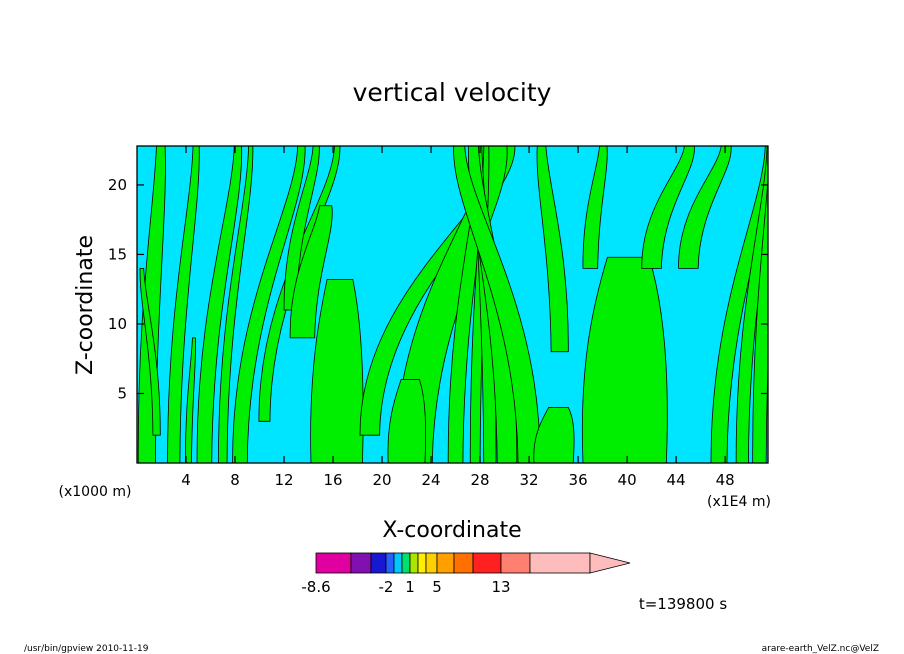  I want to click on x-tick-label: 32, so click(529, 480).